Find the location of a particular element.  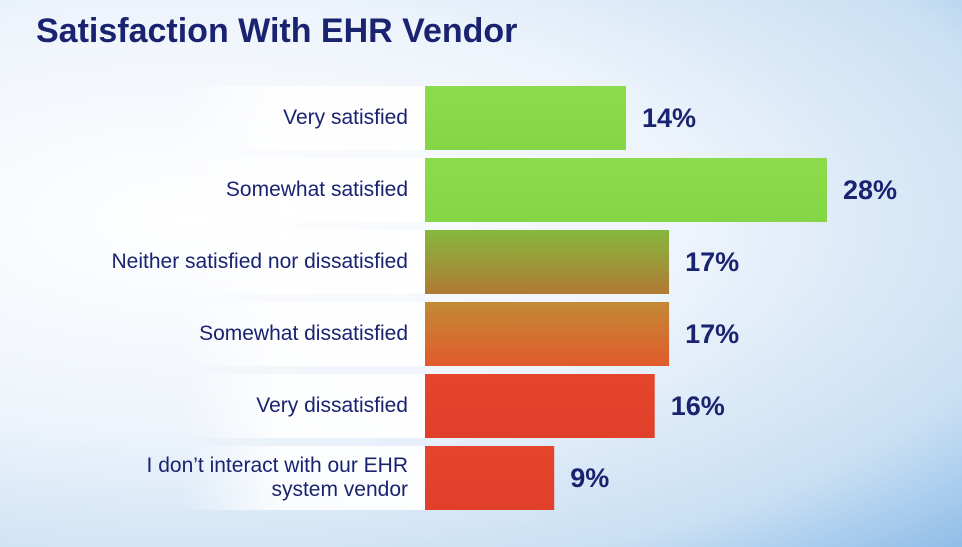

category-label: Somewhat dissatisfied is located at coordinates (303, 333).